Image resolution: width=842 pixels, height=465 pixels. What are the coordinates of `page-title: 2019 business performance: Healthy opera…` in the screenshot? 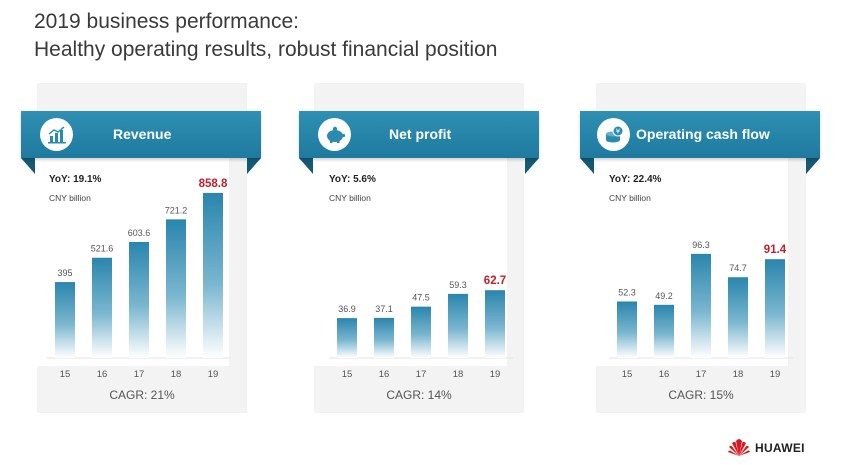 It's located at (265, 36).